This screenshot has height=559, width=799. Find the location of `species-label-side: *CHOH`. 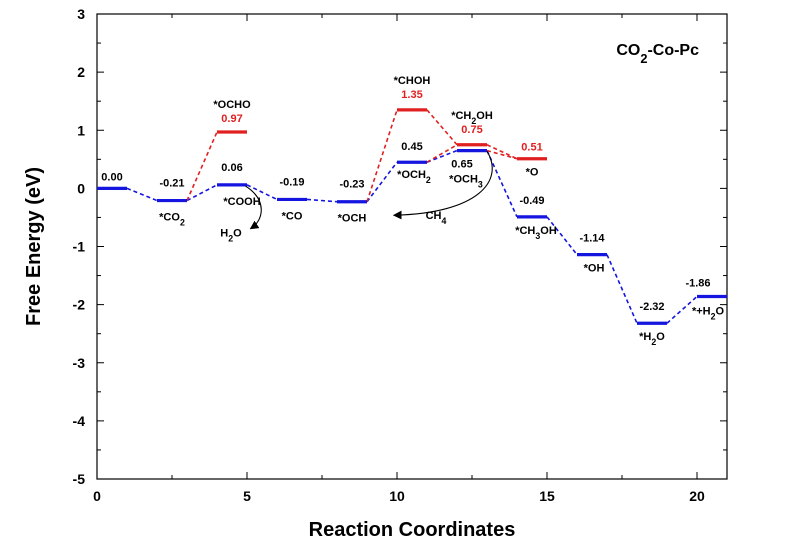

species-label-side: *CHOH is located at coordinates (412, 81).